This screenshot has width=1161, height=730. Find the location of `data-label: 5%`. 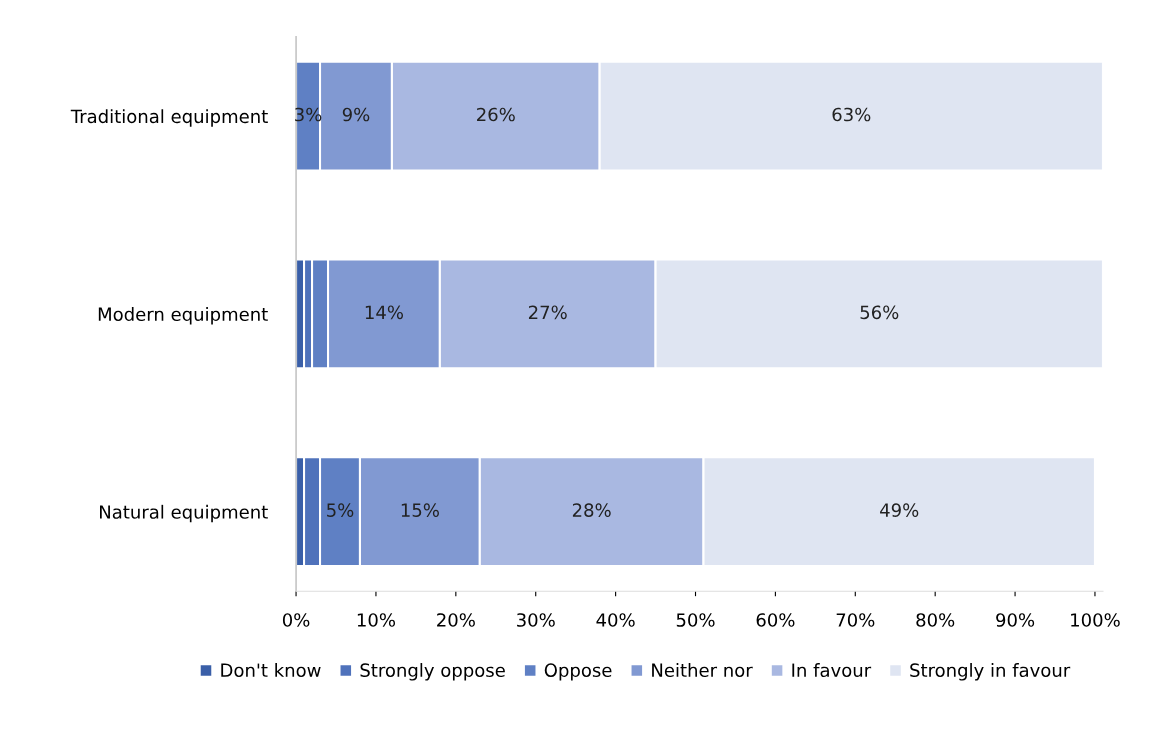

data-label: 5% is located at coordinates (340, 510).